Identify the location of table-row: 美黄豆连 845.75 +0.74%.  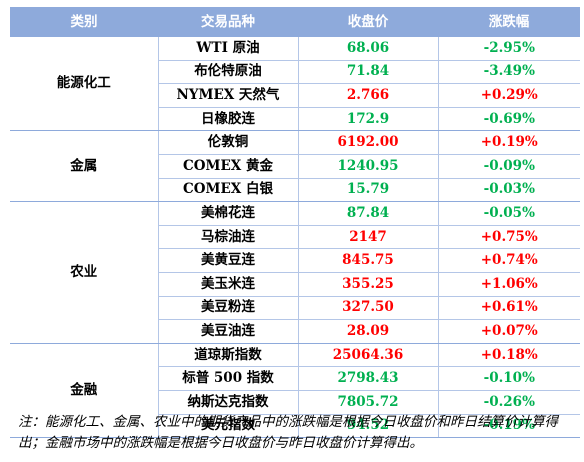
(295, 260).